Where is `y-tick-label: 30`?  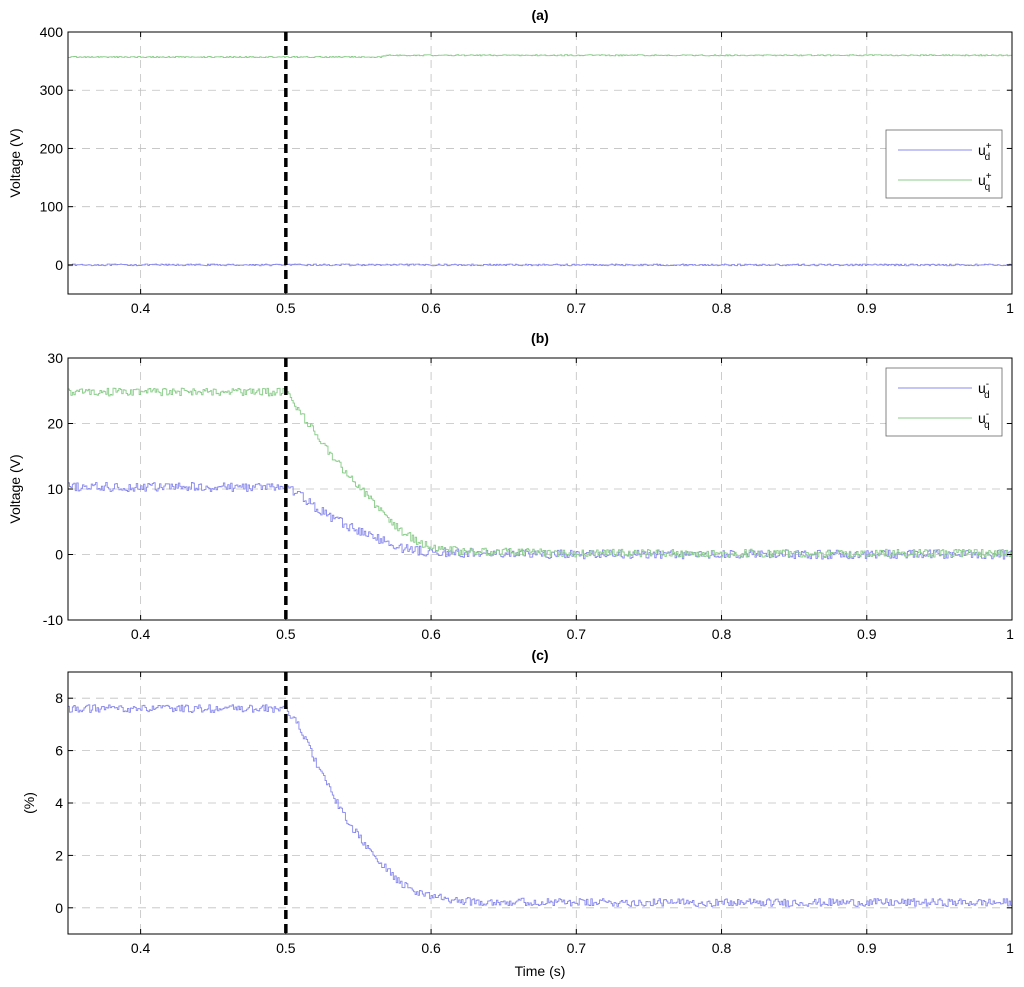 y-tick-label: 30 is located at coordinates (55, 358).